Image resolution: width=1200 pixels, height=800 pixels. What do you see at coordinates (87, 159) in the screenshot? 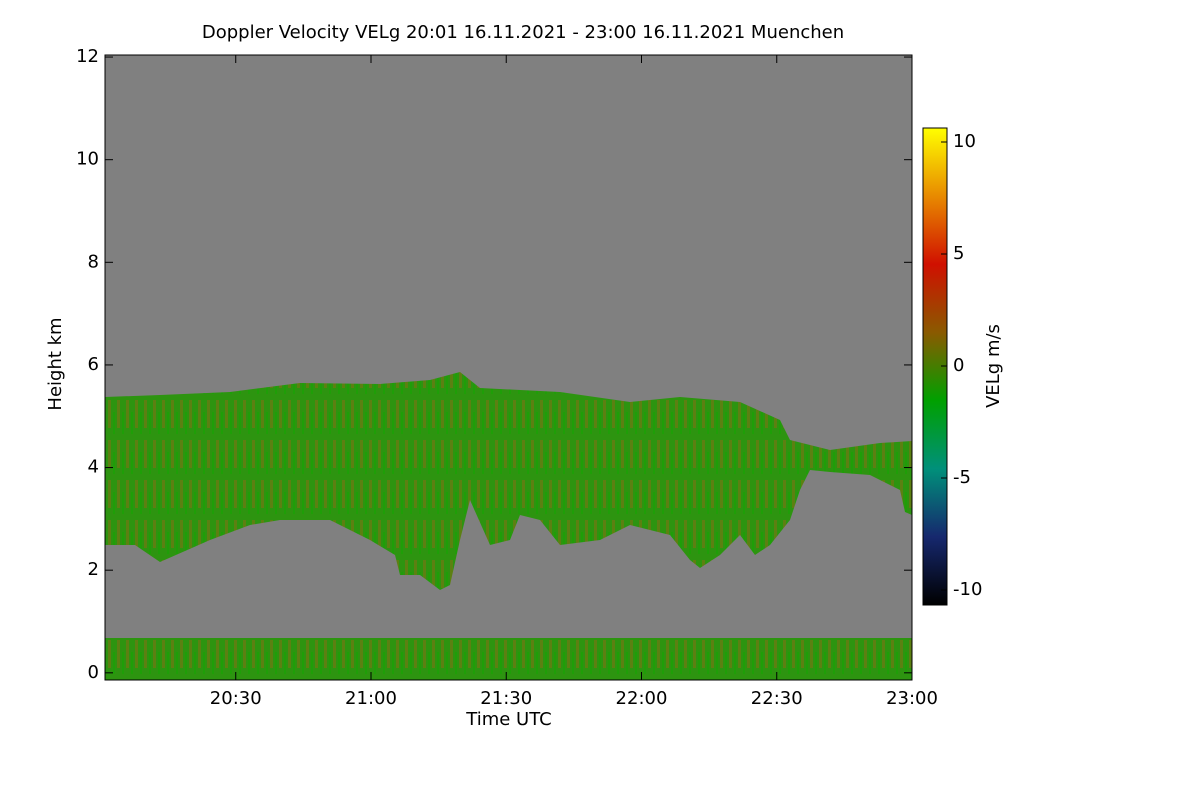
I see `y-tick-label: 10` at bounding box center [87, 159].